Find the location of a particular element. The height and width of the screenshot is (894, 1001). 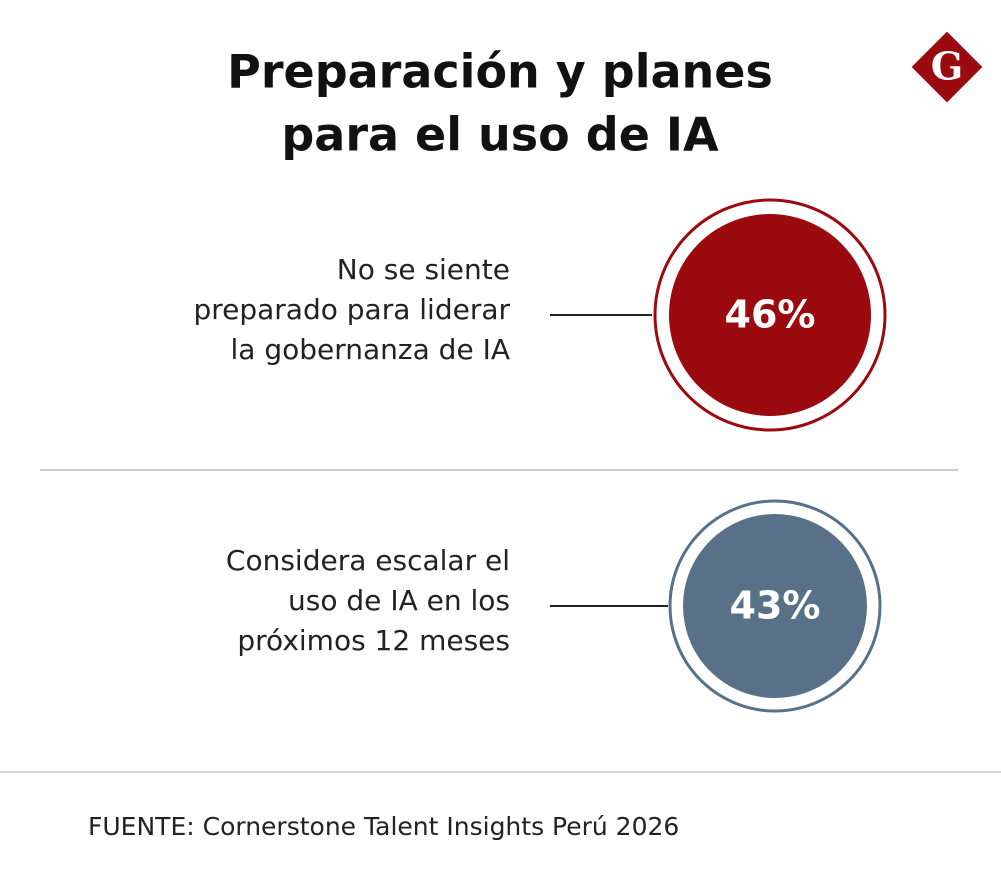

item-value: 46% is located at coordinates (770, 315).